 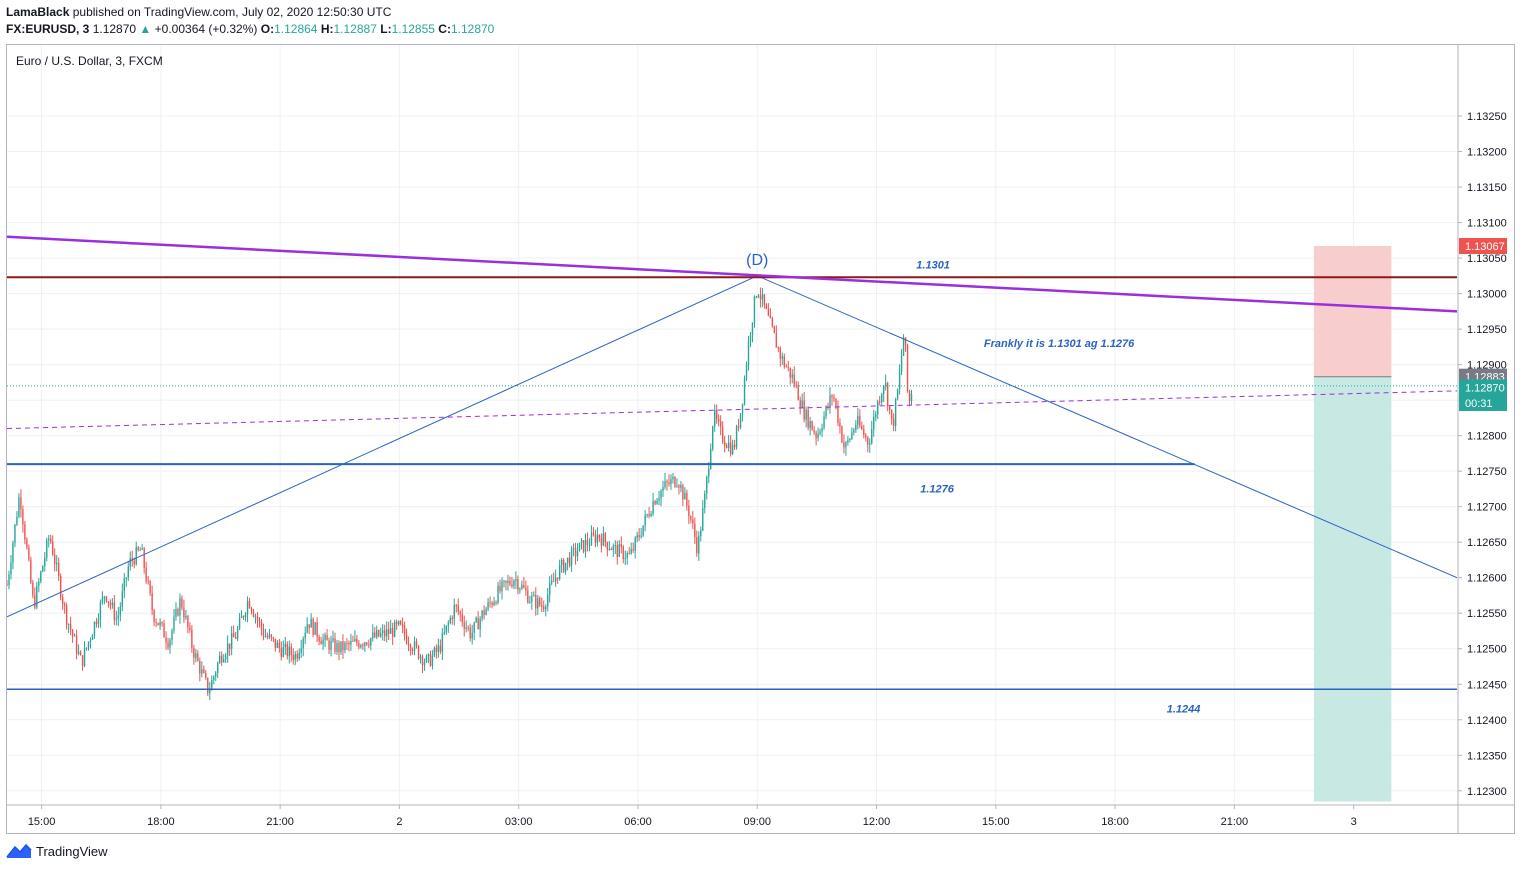 What do you see at coordinates (1352, 311) in the screenshot?
I see `stop-loss-zone` at bounding box center [1352, 311].